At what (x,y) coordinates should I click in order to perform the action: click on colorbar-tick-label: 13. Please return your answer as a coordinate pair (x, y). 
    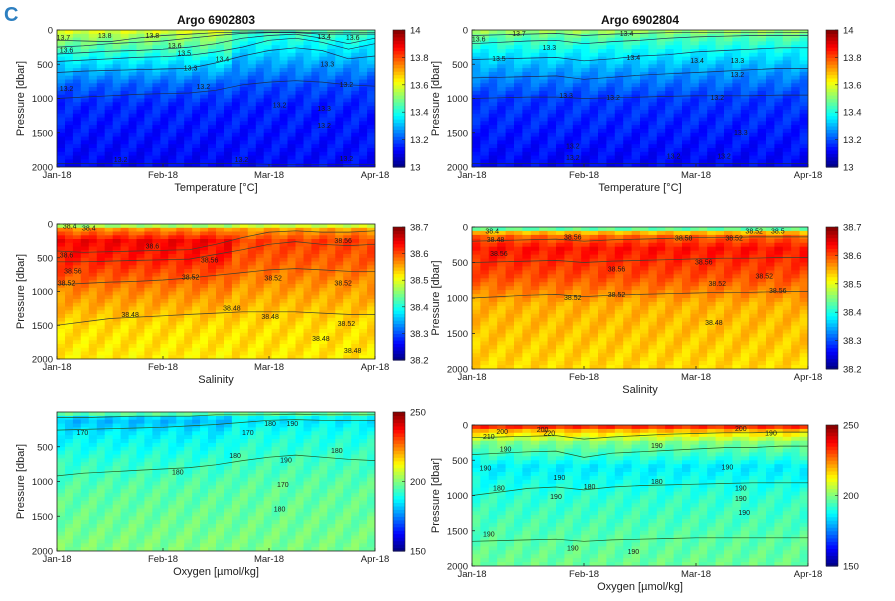
    Looking at the image, I should click on (848, 168).